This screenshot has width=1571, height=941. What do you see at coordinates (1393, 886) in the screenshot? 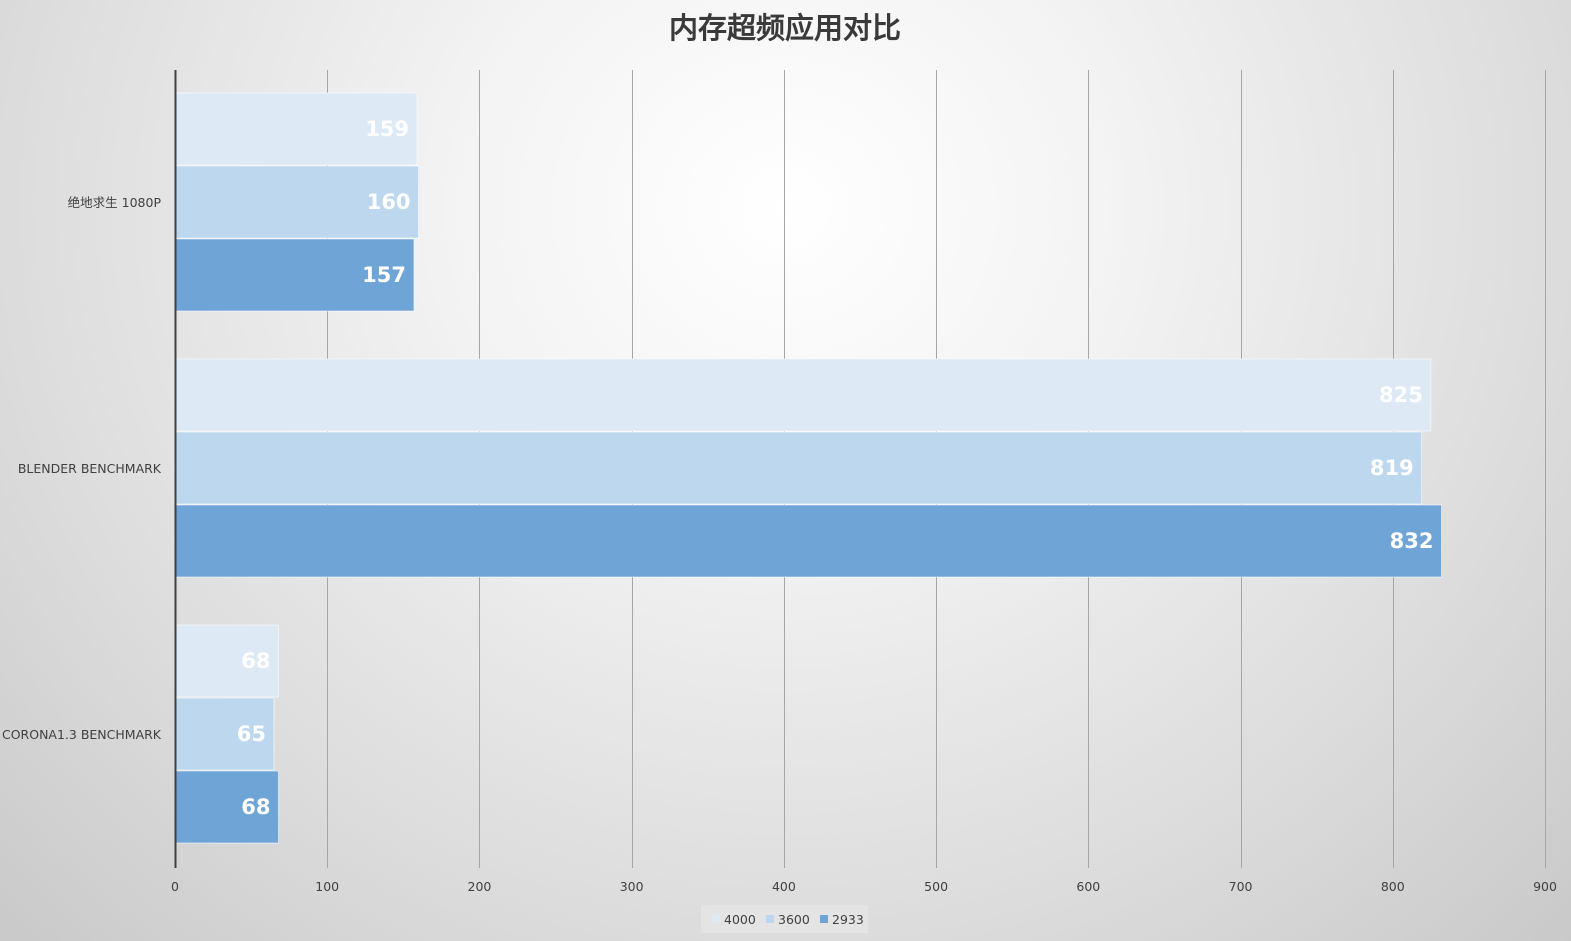
I see `x-tick-label: 800` at bounding box center [1393, 886].